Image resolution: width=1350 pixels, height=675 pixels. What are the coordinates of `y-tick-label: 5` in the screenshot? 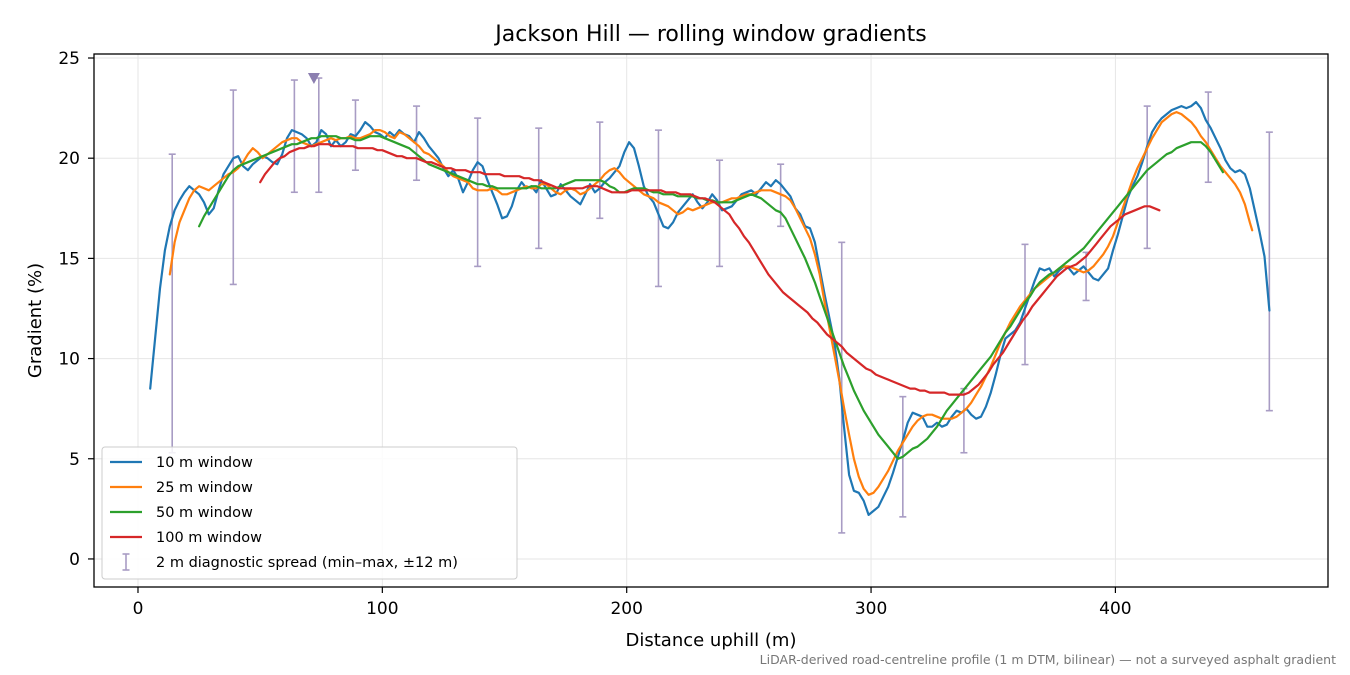 It's located at (74, 460).